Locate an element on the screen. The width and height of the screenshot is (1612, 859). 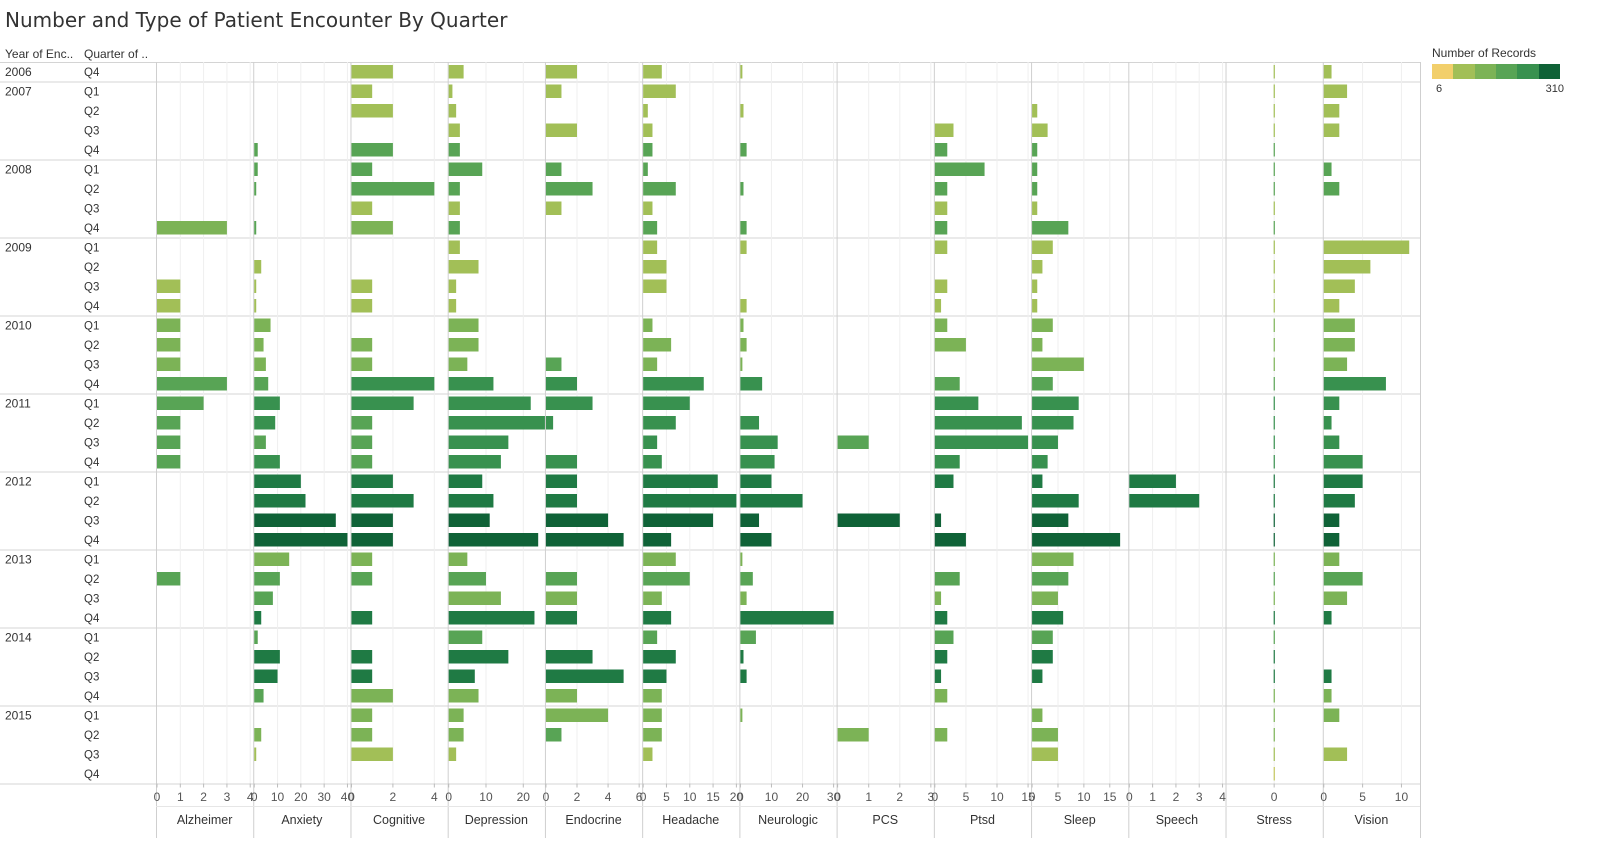
pane-label-sleep: Sleep is located at coordinates (1080, 820).